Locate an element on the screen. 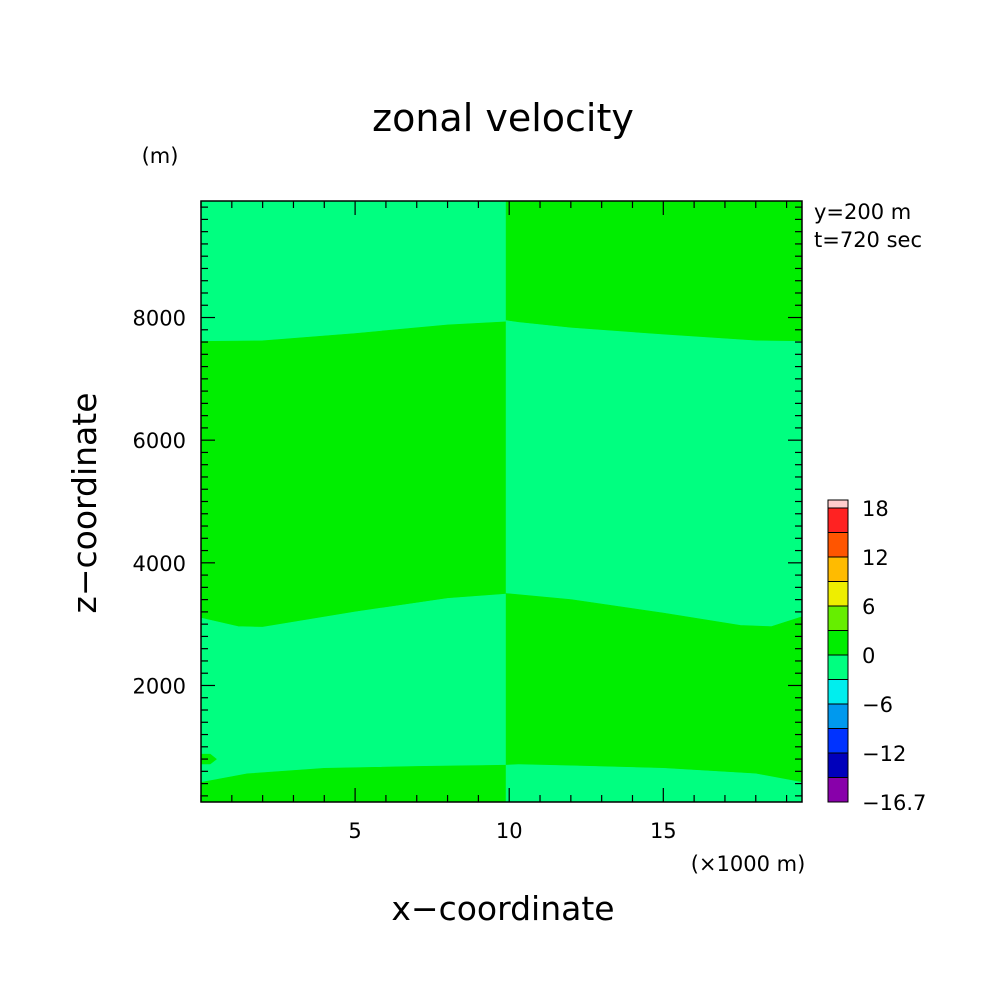  y-tick-labels: 2000 4000 6000 8000 is located at coordinates (159, 503).